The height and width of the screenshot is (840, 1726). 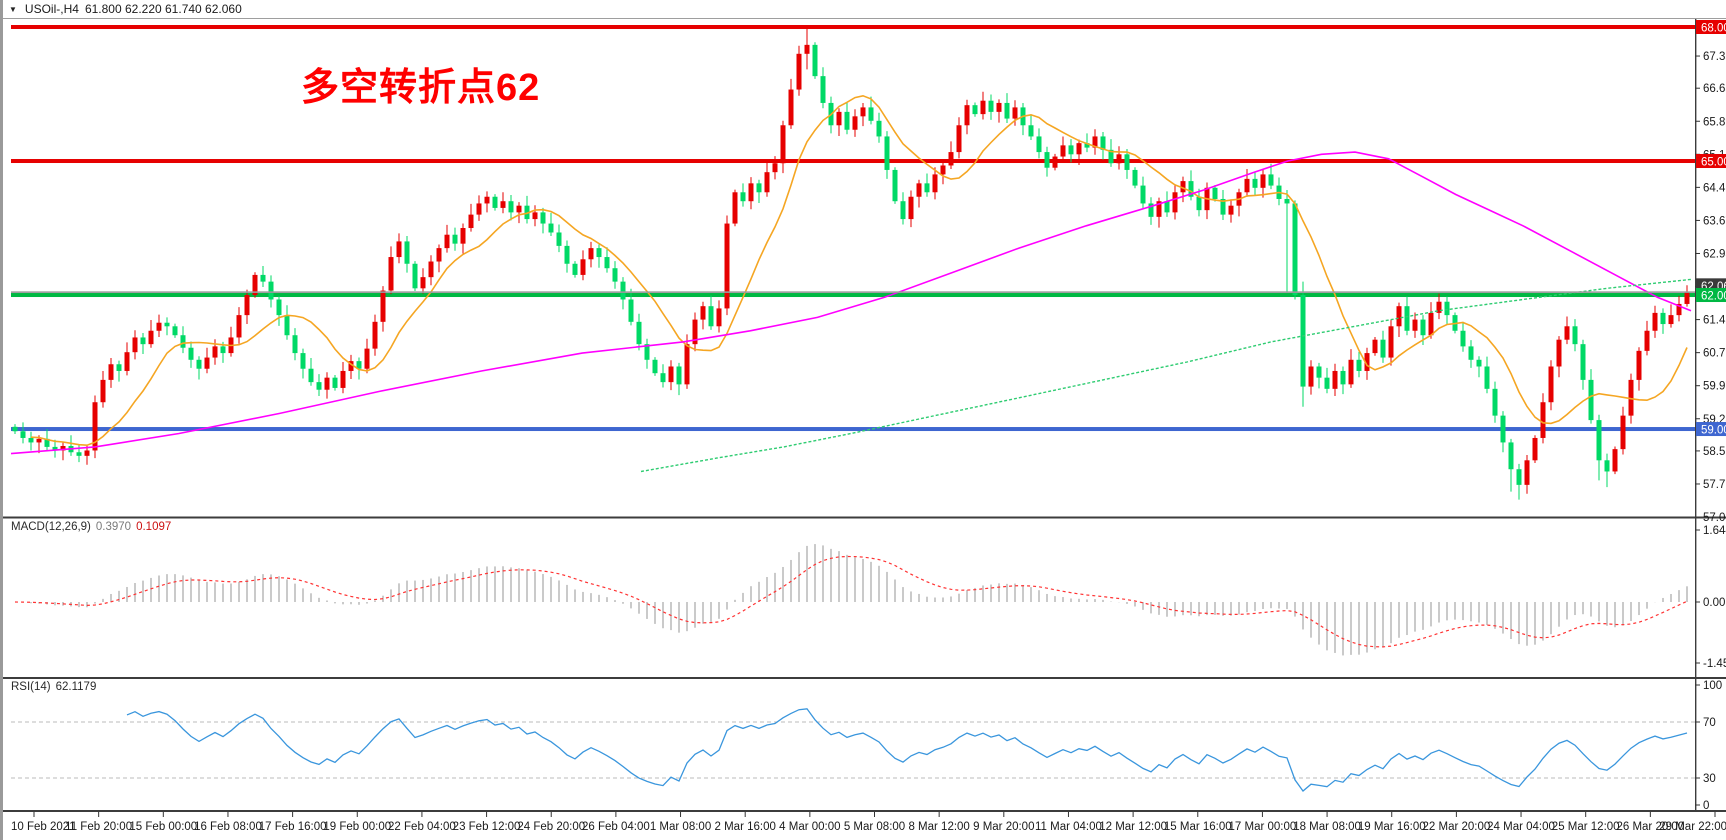 I want to click on time-tick-label: 15 Mar 16:00, so click(x=1198, y=827).